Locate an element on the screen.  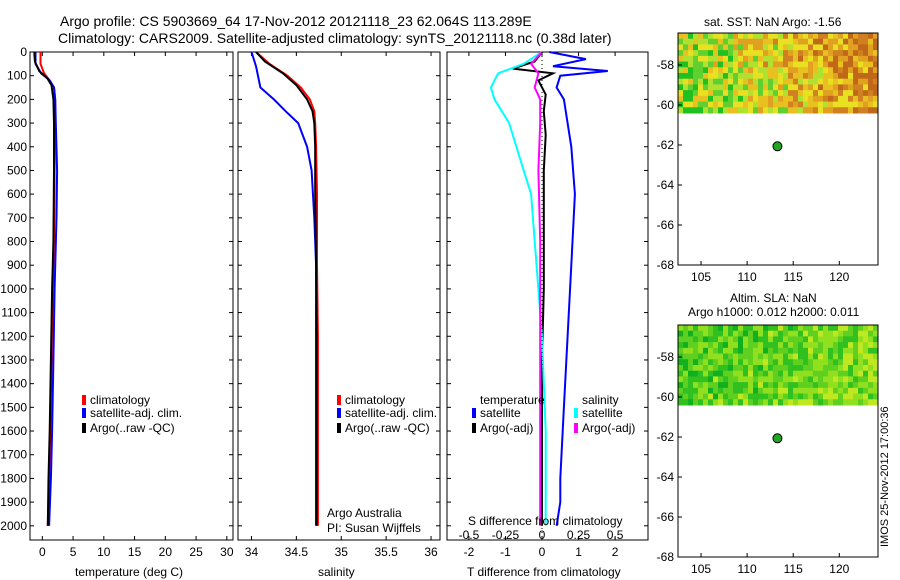
depth-tick-label: 600 is located at coordinates (17, 194).